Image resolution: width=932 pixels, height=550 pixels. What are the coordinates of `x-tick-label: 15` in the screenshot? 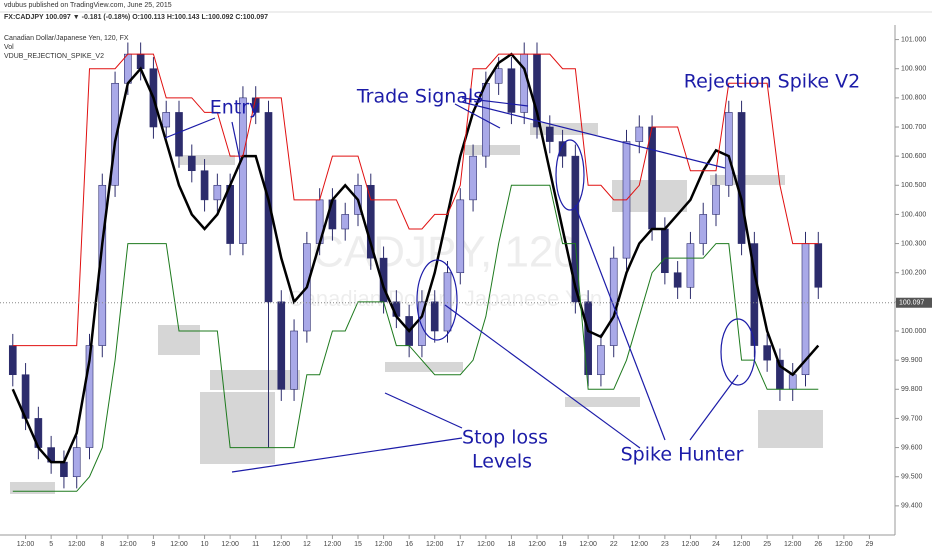 It's located at (358, 544).